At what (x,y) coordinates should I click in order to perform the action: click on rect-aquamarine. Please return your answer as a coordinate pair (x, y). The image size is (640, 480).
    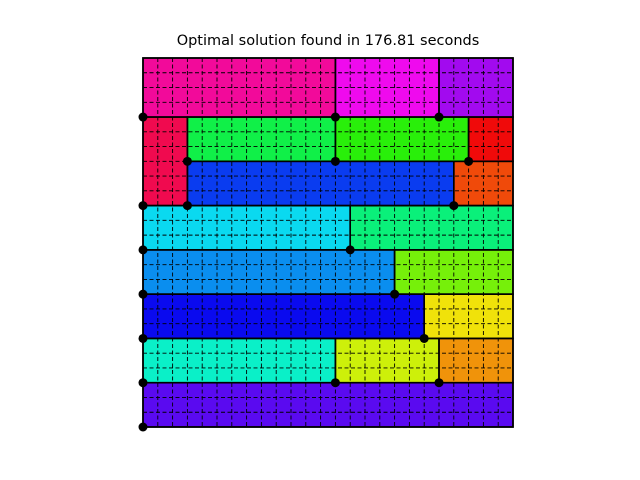
    Looking at the image, I should click on (239, 360).